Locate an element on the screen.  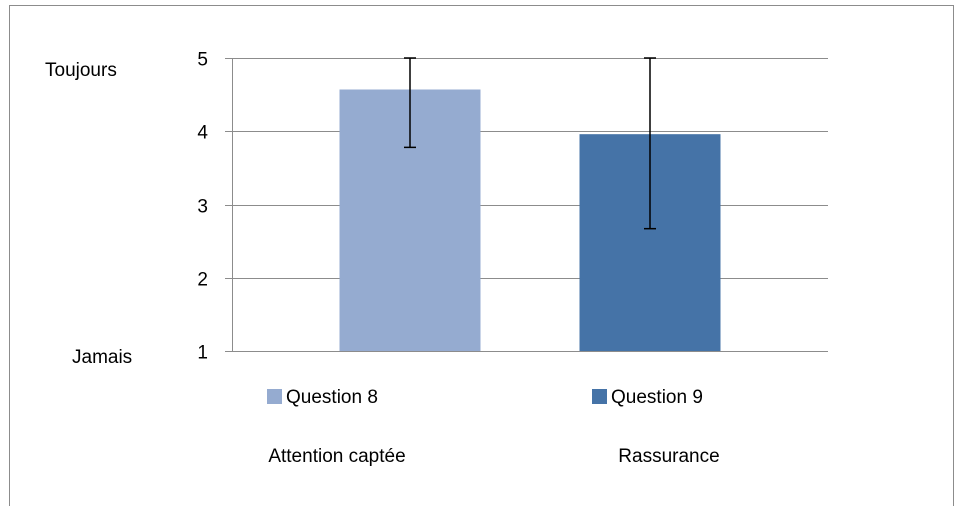
category-label: Rassurance is located at coordinates (668, 456).